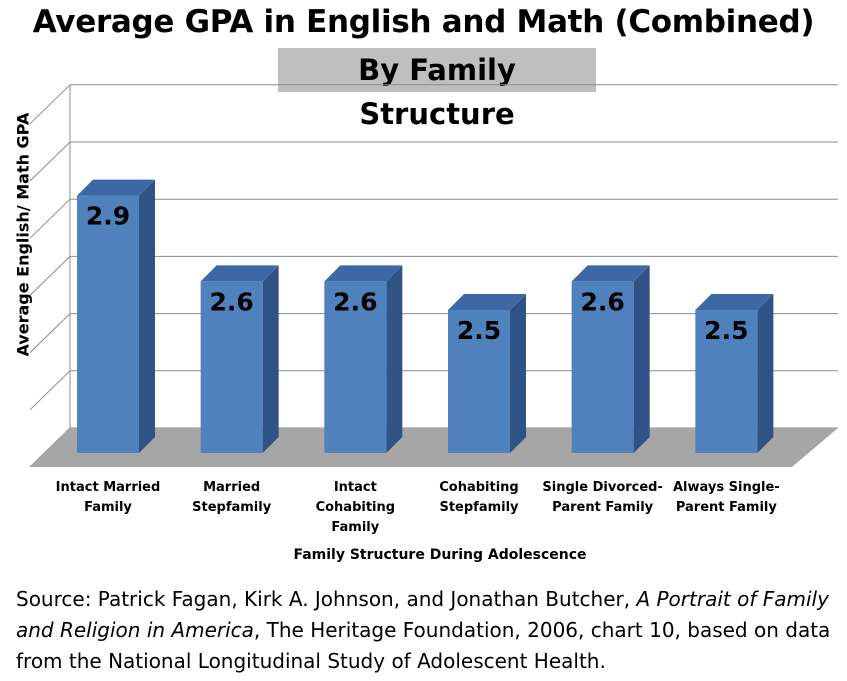 This screenshot has width=847, height=681. I want to click on x-tick-label: Intact Married Family, so click(108, 497).